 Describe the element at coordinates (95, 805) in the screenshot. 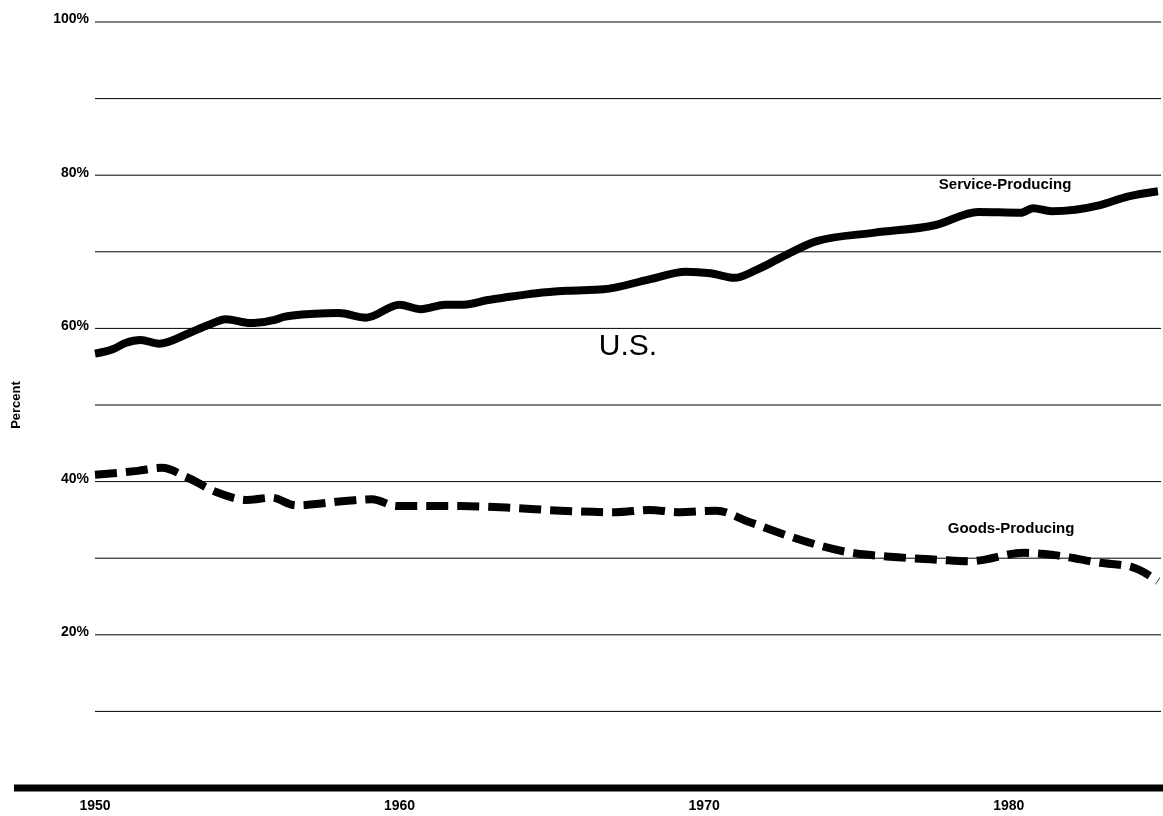

I see `x-tick-label: 1950` at that location.